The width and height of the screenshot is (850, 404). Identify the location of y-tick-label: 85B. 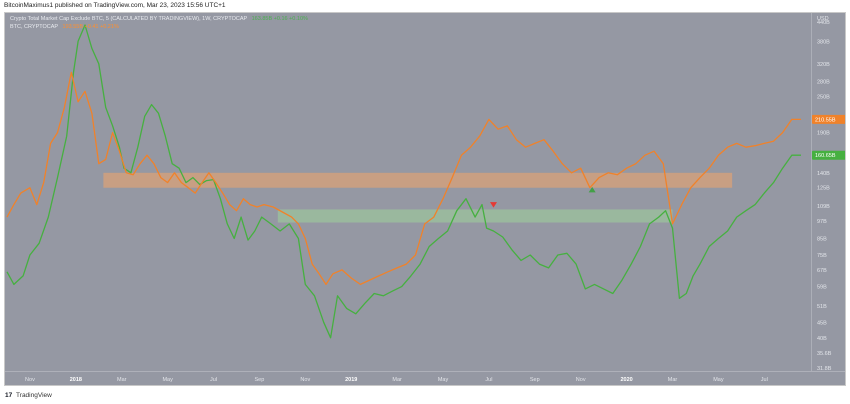
(822, 240).